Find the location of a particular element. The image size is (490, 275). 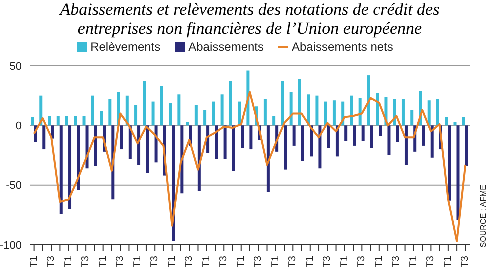

y-tick-label: -50 is located at coordinates (14, 186).